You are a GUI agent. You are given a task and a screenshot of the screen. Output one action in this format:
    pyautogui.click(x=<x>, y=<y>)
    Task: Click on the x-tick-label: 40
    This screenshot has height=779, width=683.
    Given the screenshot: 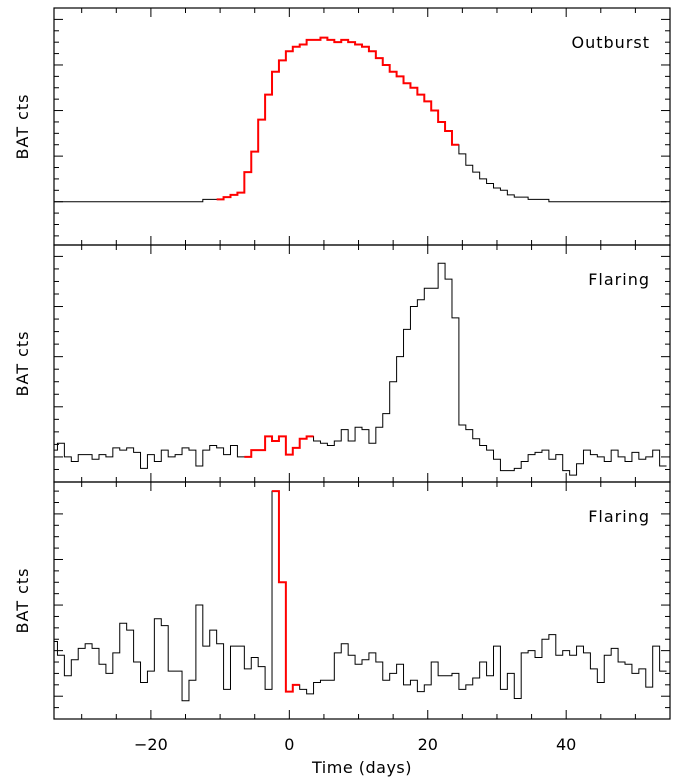 What is the action you would take?
    pyautogui.click(x=566, y=744)
    